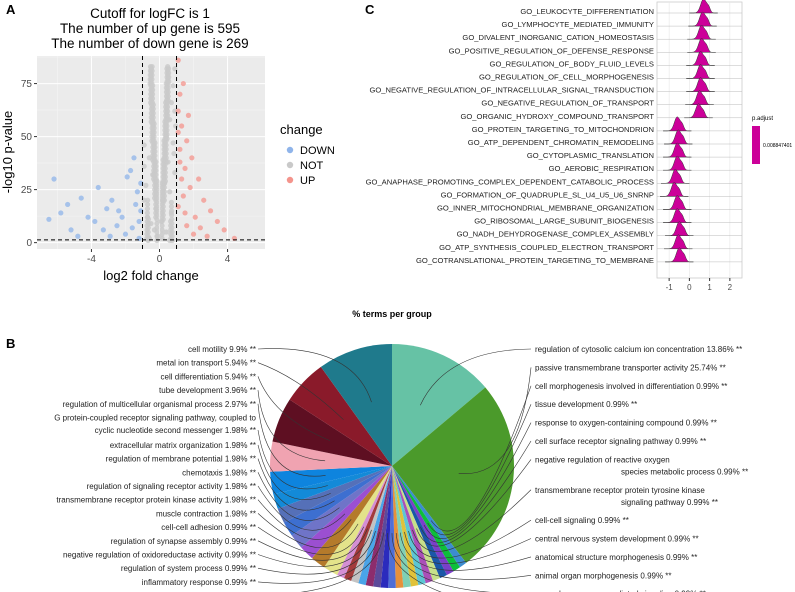 The image size is (795, 592). What do you see at coordinates (567, 103) in the screenshot?
I see `ridgeline-category-label: GO_NEGATIVE_REGULATION_OF_TRANSPORT` at bounding box center [567, 103].